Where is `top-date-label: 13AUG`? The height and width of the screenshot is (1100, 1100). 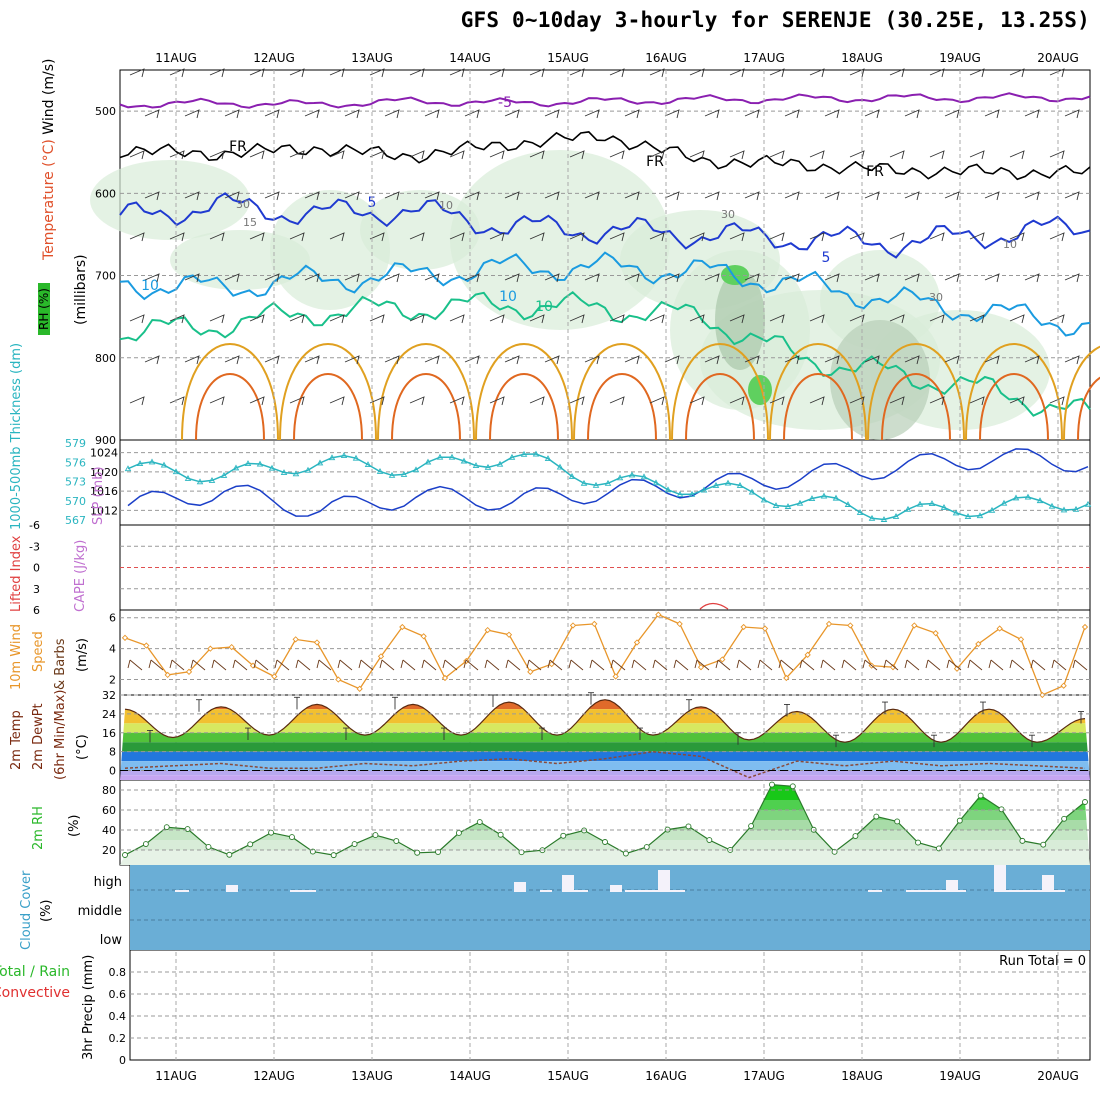
top-date-label: 13AUG is located at coordinates (372, 58).